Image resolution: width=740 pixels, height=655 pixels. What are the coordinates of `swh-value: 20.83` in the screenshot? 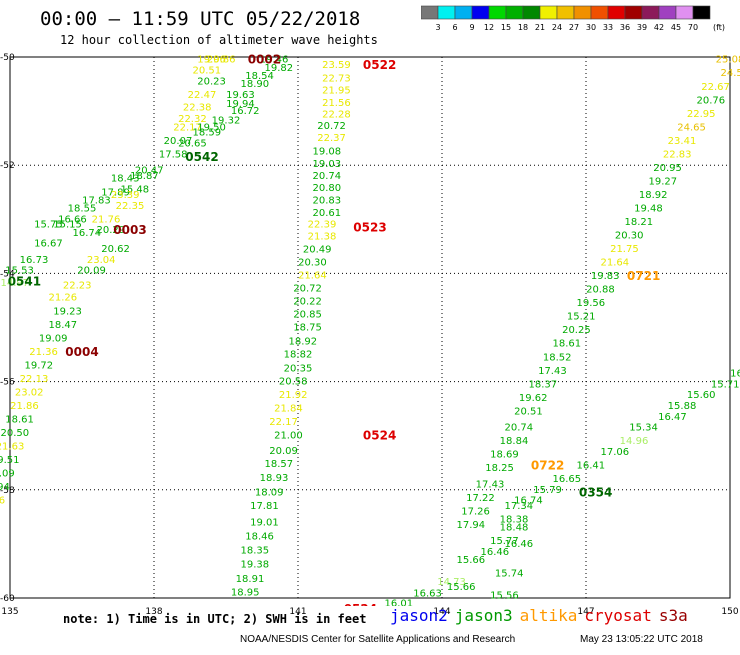 It's located at (326, 200).